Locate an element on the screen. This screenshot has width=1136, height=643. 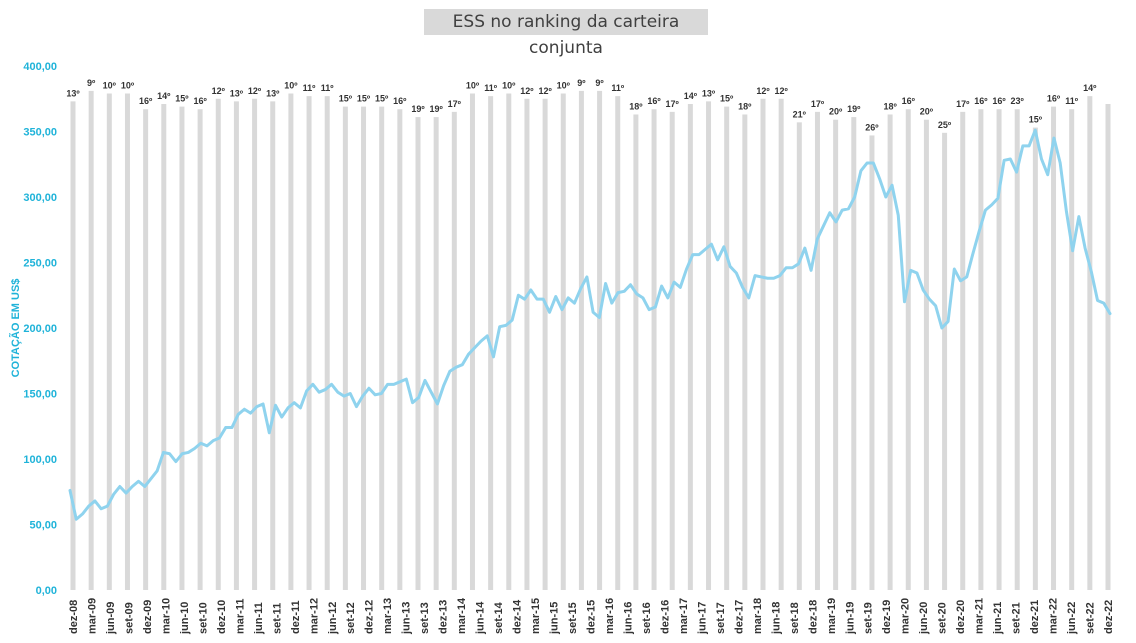
x-tick-label: jun-13 is located at coordinates (407, 618).